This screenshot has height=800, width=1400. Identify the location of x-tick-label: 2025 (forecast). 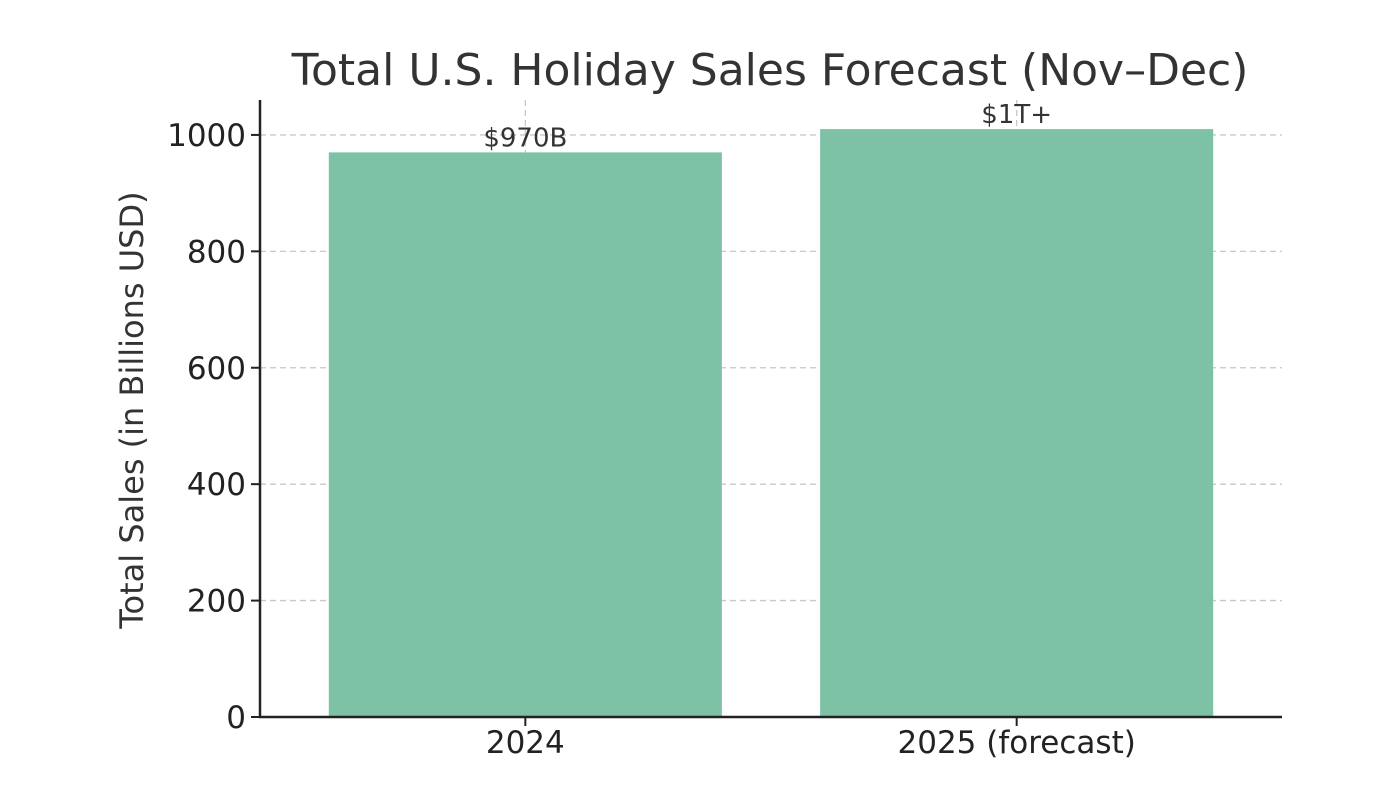
(1017, 743).